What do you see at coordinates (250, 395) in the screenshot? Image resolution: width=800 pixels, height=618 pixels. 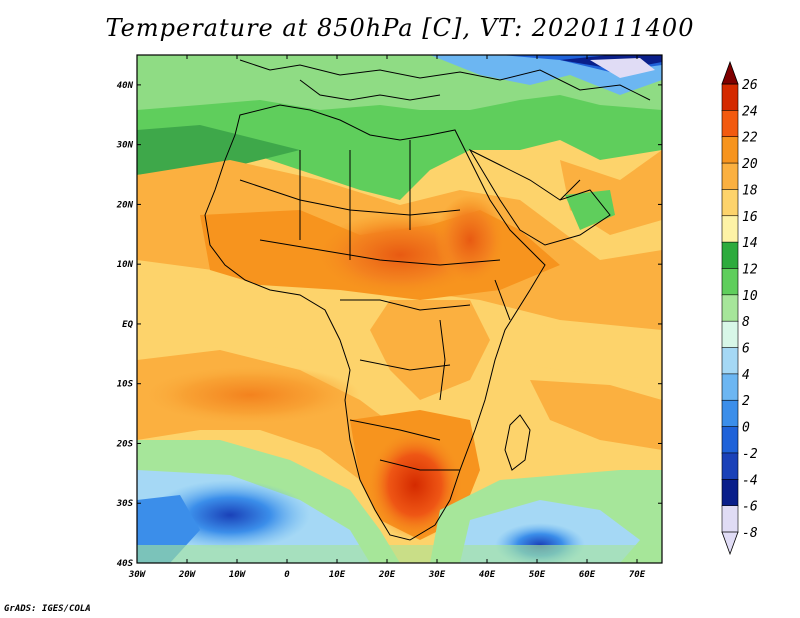 I see `field-atlantic-warm` at bounding box center [250, 395].